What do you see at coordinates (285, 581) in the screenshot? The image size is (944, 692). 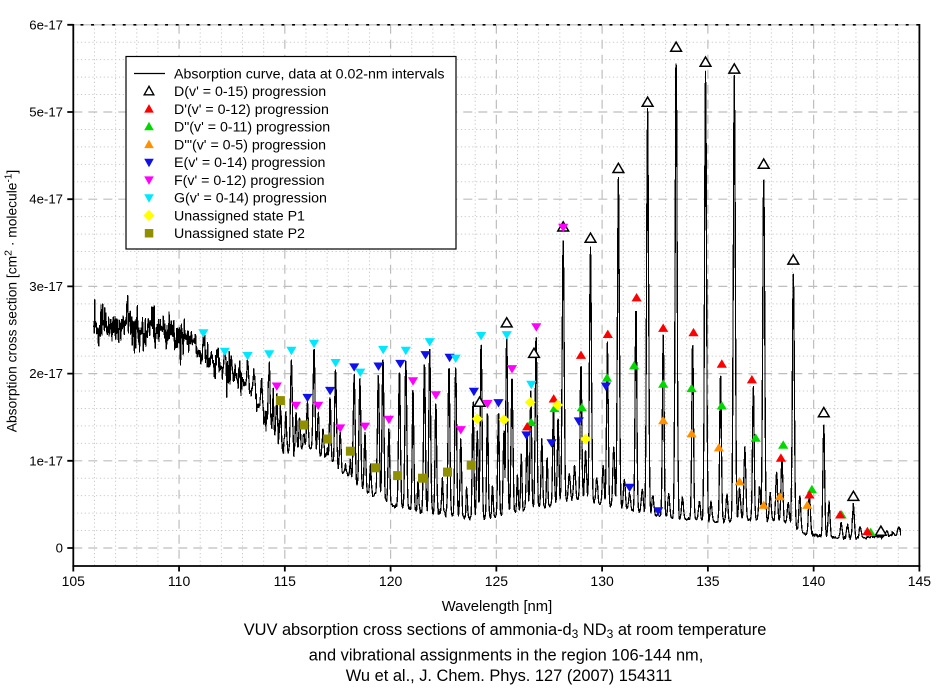 I see `svg-text: 115` at bounding box center [285, 581].